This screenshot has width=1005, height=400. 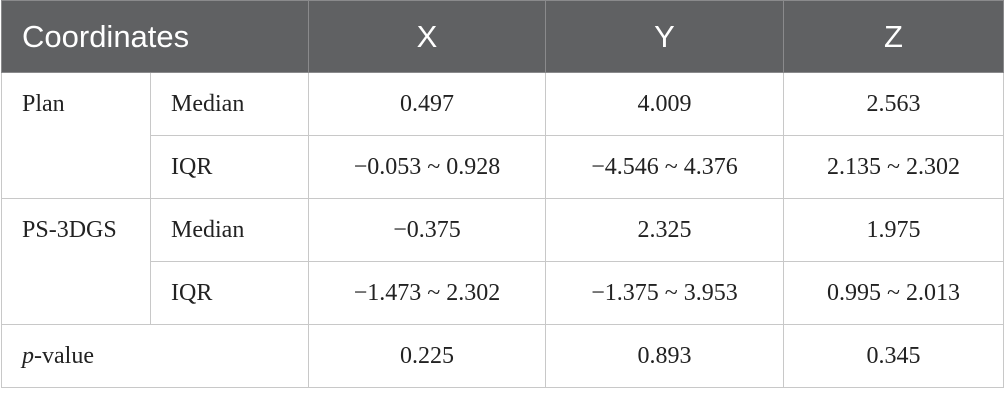 I want to click on header-cell: Z, so click(x=893, y=36).